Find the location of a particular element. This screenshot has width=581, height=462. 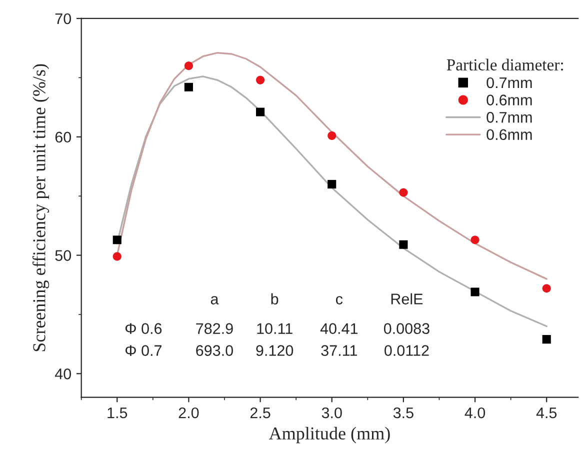

annotation: 37.11 is located at coordinates (339, 350).